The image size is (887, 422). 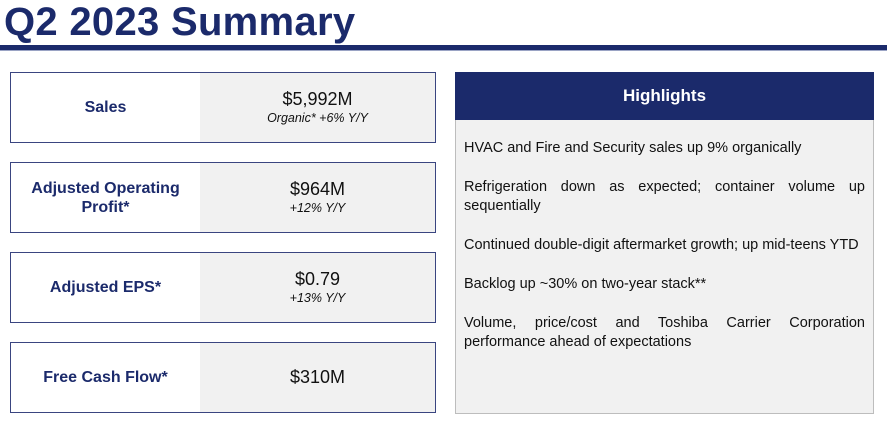 What do you see at coordinates (585, 284) in the screenshot?
I see `highlight-item: Backlog up ~30% on two-year stack**` at bounding box center [585, 284].